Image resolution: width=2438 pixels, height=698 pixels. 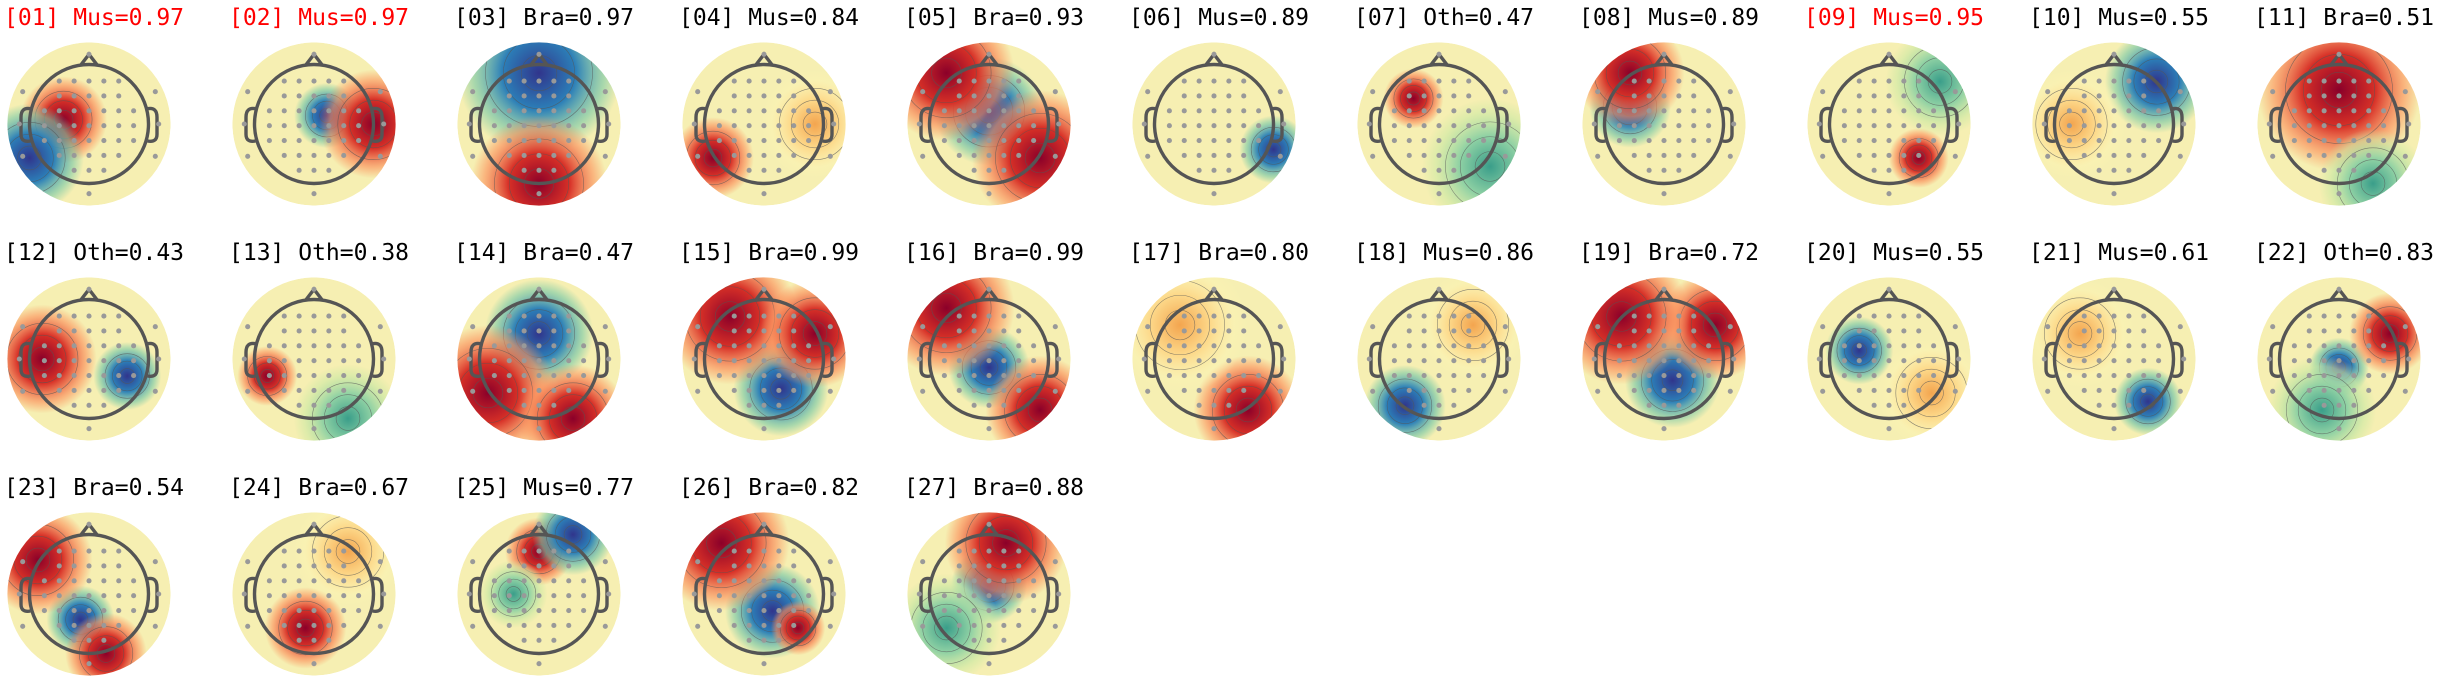 What do you see at coordinates (994, 253) in the screenshot?
I see `component-label: [16] Bra=0.99` at bounding box center [994, 253].